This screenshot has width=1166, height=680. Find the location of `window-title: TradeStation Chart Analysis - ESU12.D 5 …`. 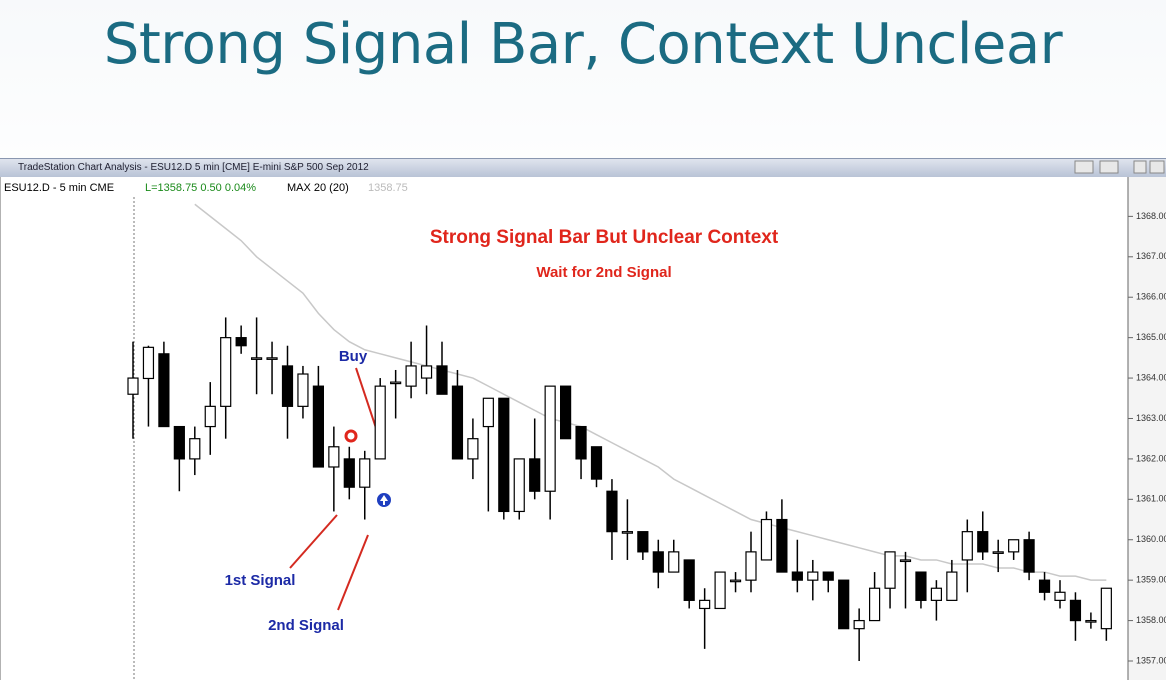

window-title: TradeStation Chart Analysis - ESU12.D 5 … is located at coordinates (193, 167).